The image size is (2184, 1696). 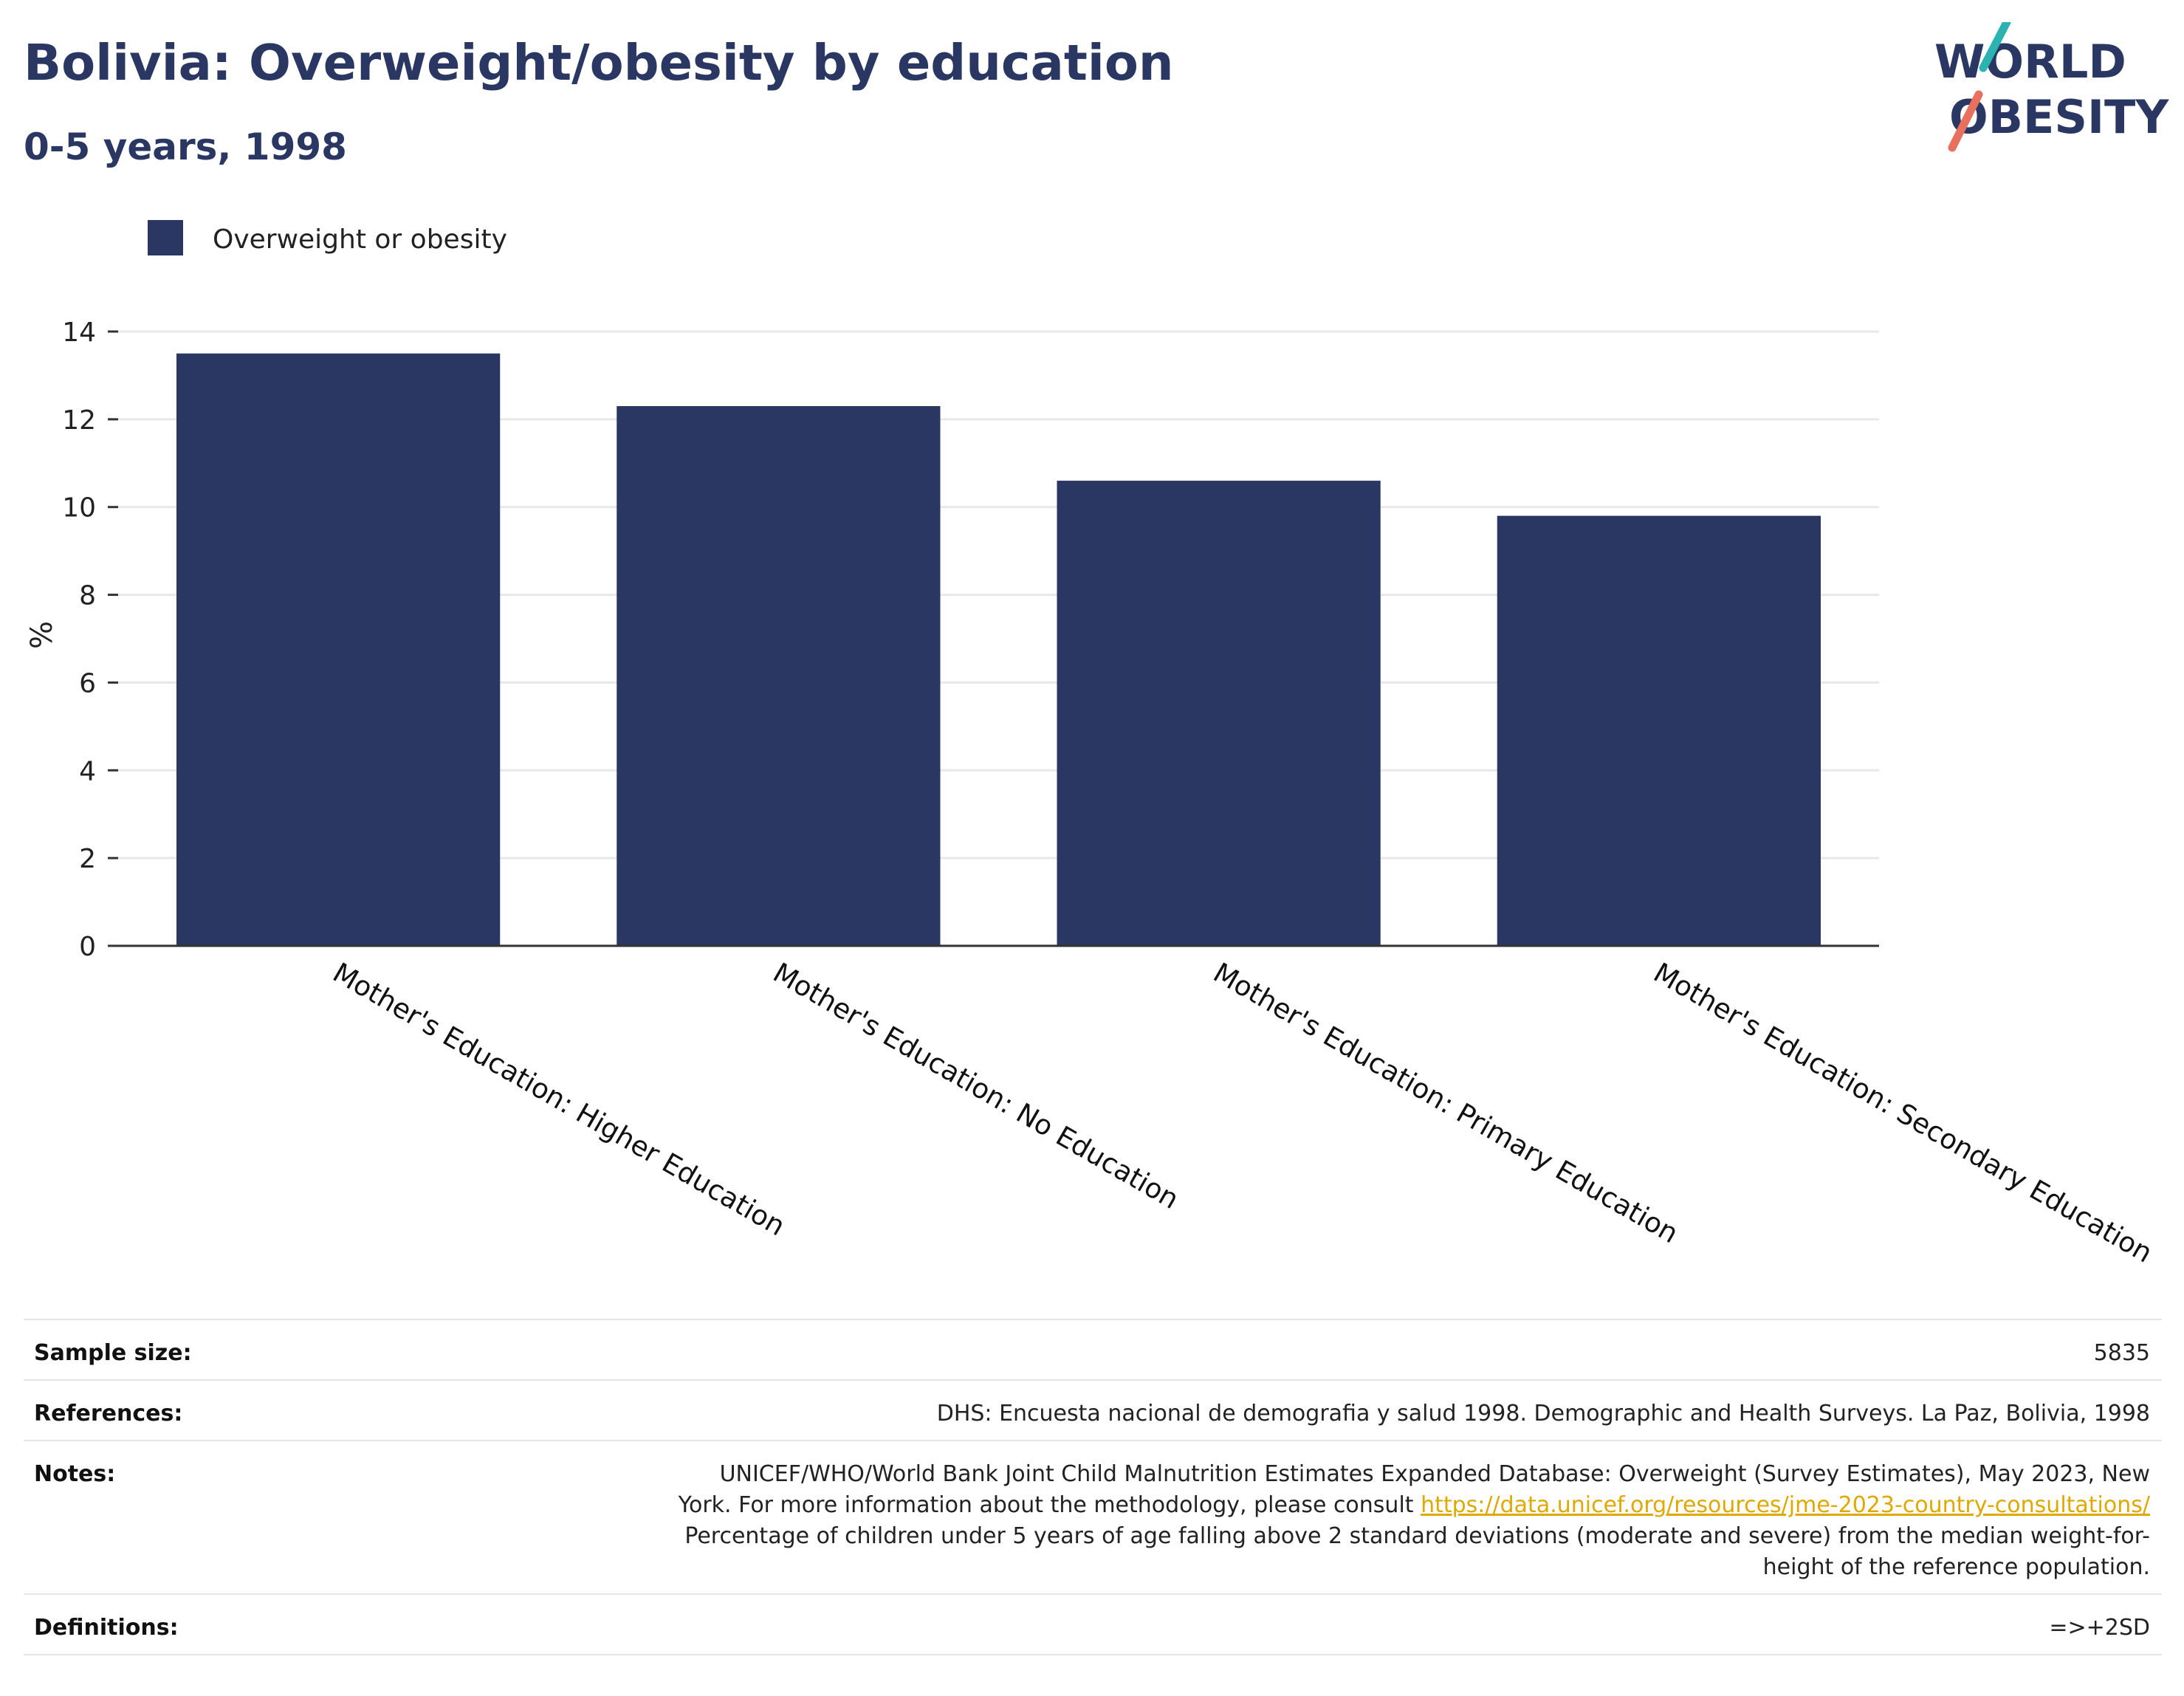 I want to click on legend-label: Overweight or obesity, so click(x=360, y=239).